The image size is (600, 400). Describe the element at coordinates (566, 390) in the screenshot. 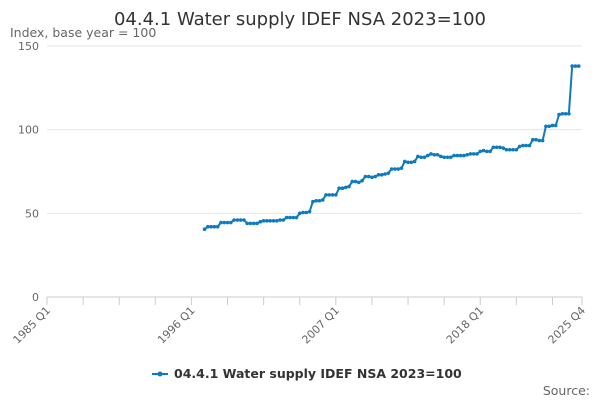

I see `source-label: Source:` at that location.